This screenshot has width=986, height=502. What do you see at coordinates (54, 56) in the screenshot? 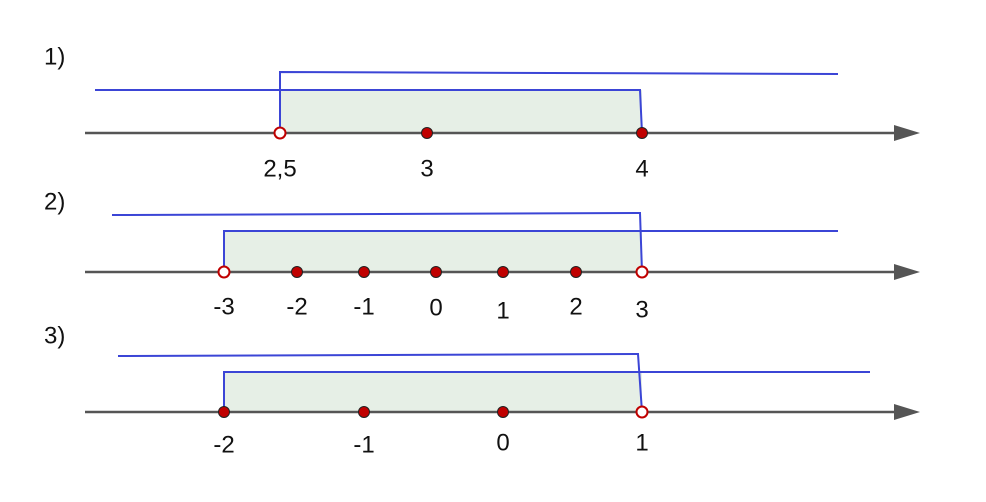
I see `problem-label: 1)` at bounding box center [54, 56].